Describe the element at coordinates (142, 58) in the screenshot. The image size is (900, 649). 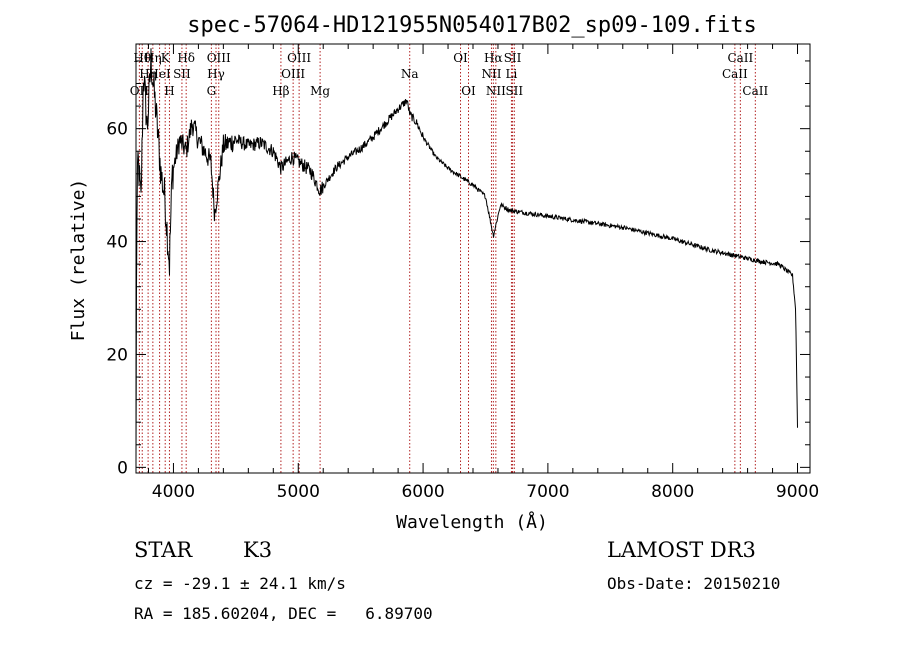
I see `line-marker-label: Hθ` at that location.